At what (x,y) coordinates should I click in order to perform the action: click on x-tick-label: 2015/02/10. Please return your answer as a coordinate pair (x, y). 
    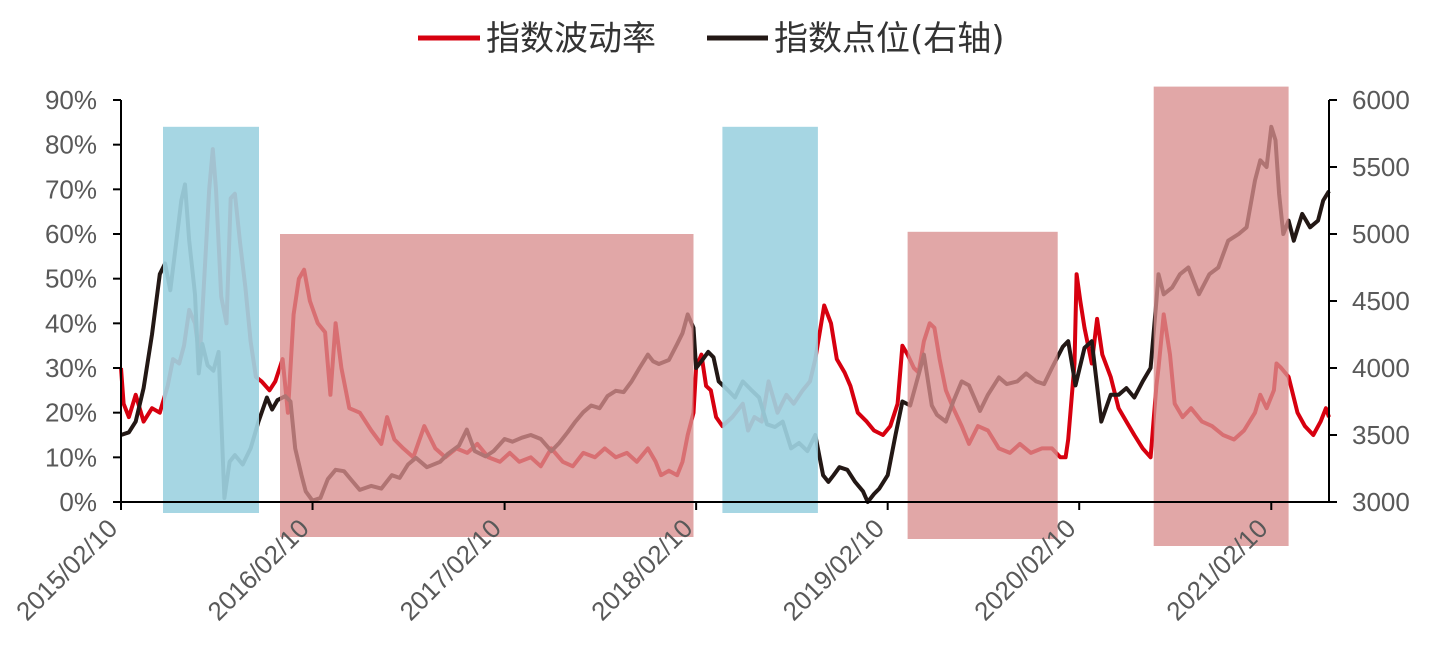
    Looking at the image, I should click on (66, 569).